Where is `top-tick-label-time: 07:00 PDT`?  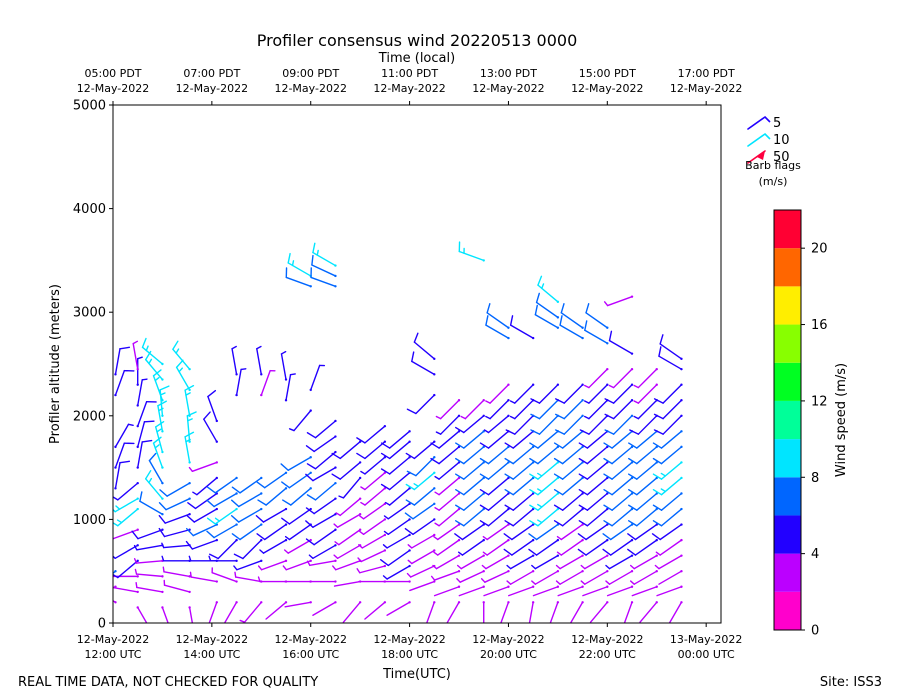
top-tick-label-time: 07:00 PDT is located at coordinates (211, 73).